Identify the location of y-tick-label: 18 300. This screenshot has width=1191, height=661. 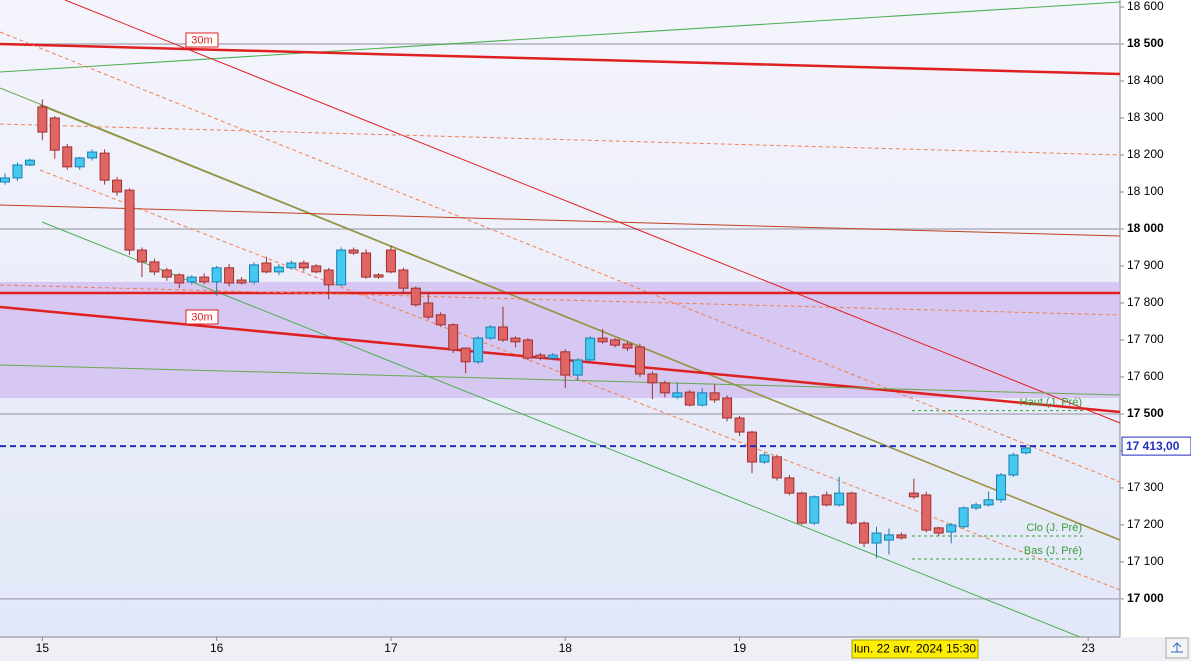
(1145, 117).